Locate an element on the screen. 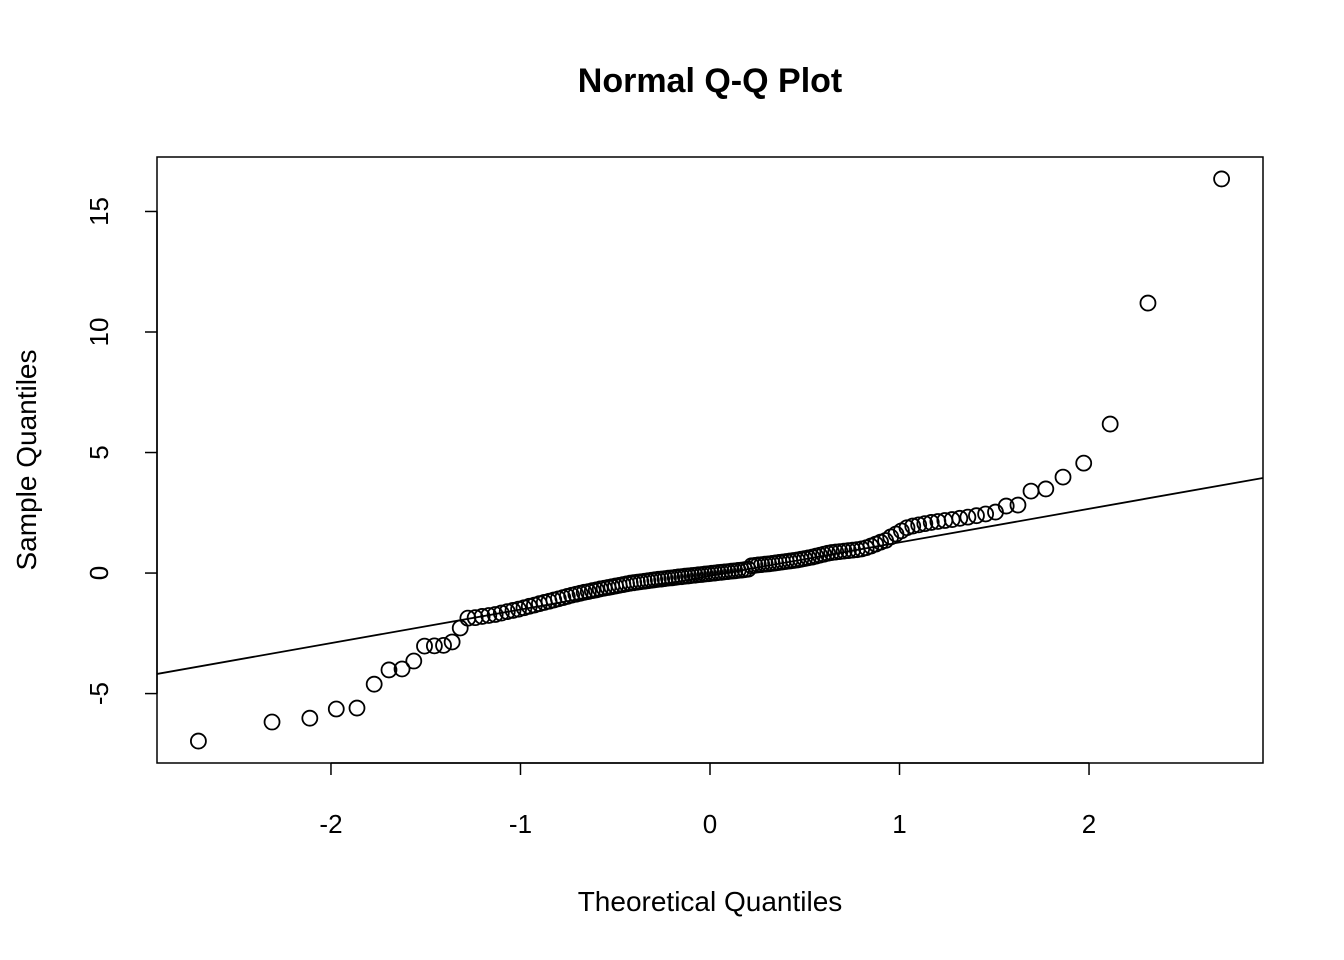 The width and height of the screenshot is (1344, 960). y-tick-label: -5 is located at coordinates (99, 693).